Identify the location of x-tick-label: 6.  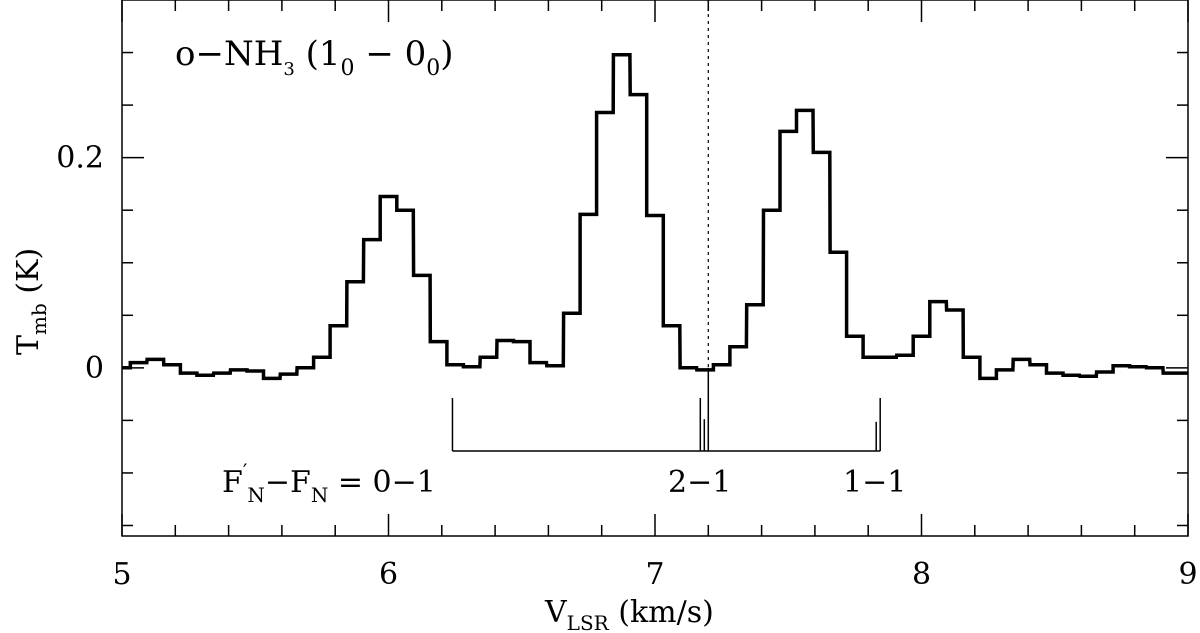
(388, 574).